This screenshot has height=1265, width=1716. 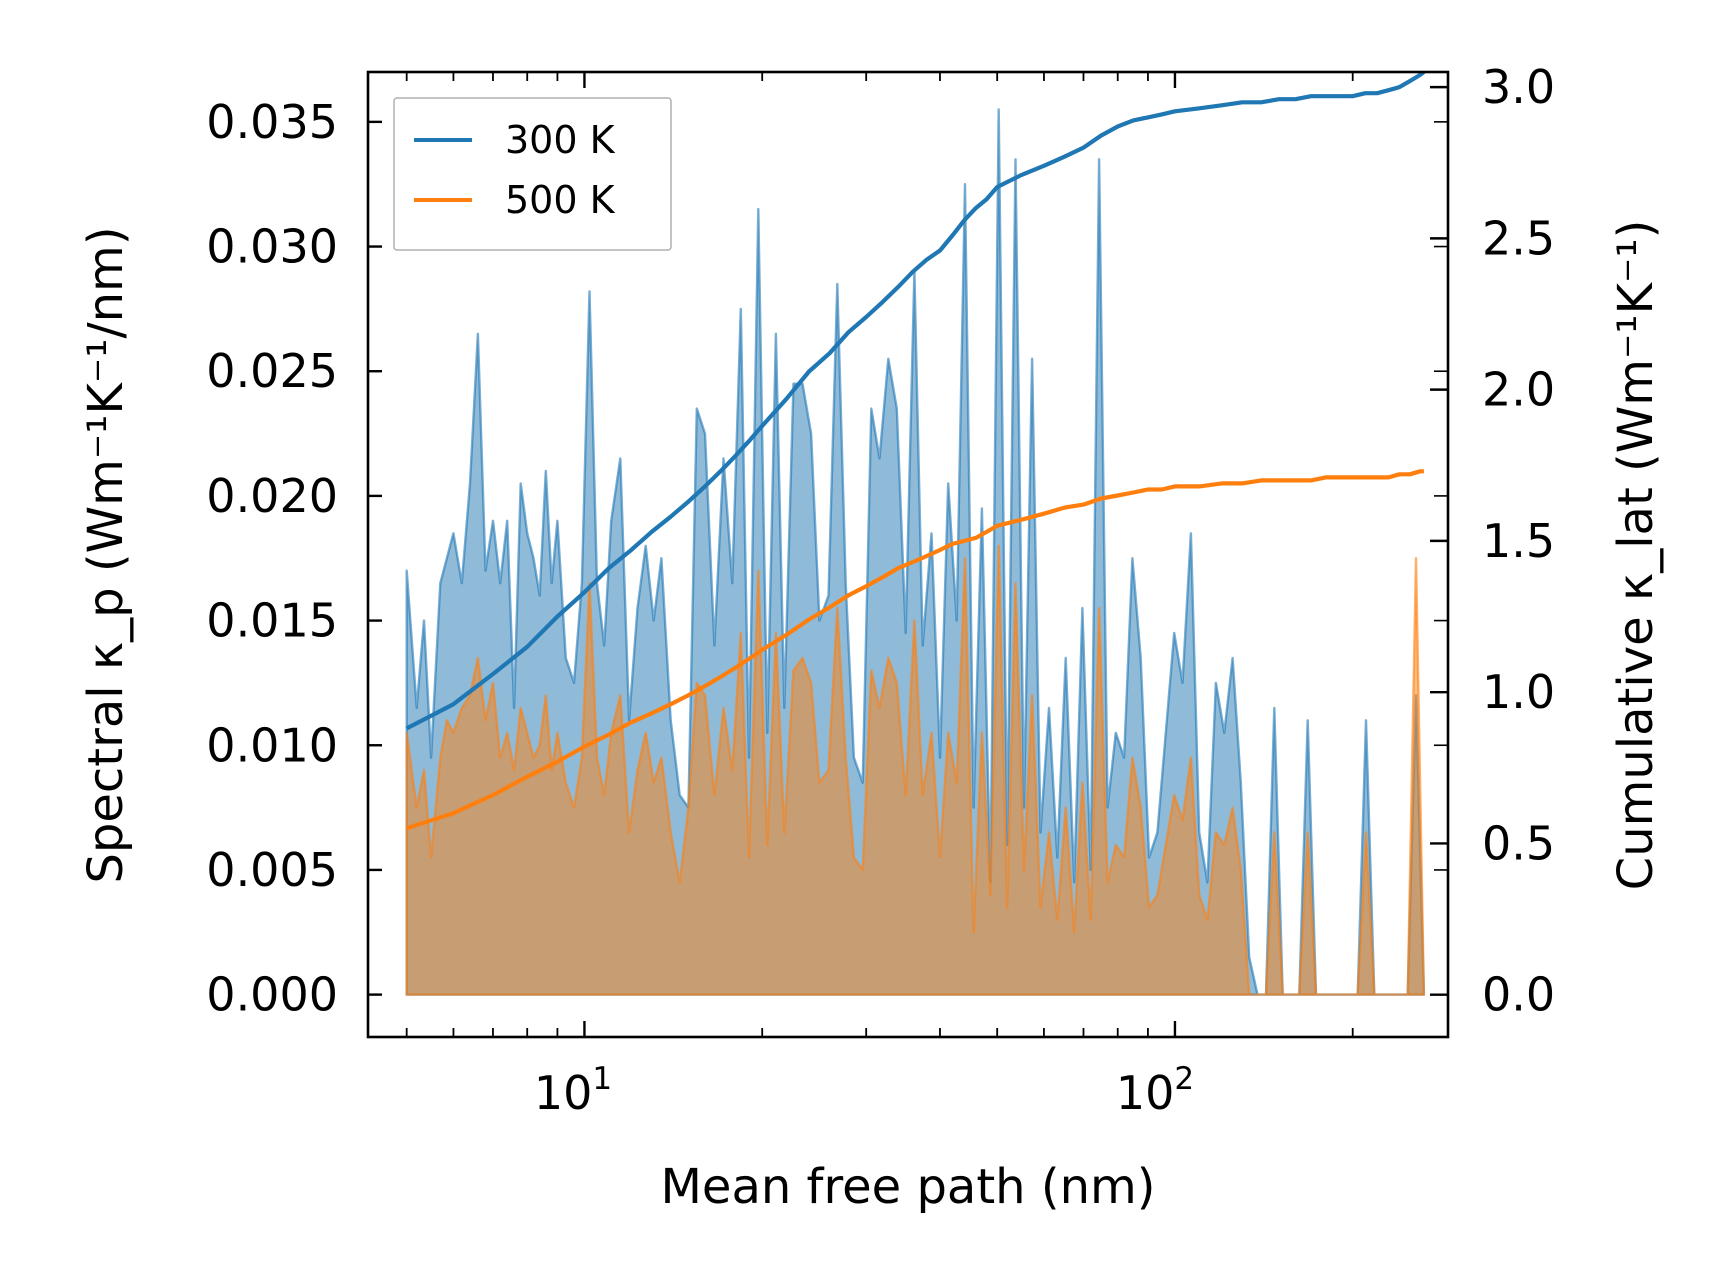 I want to click on legend-box, so click(x=532, y=174).